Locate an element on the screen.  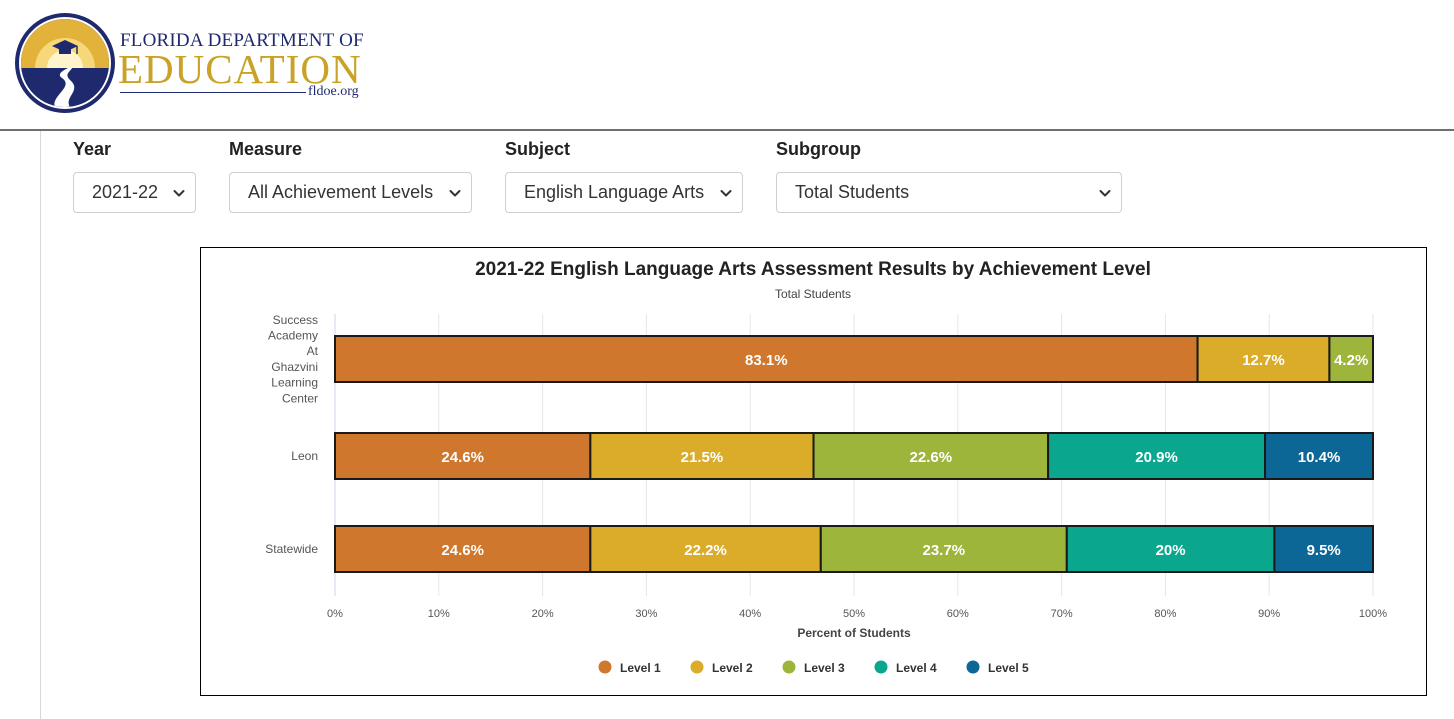
bar-data-label: 10.4% is located at coordinates (1319, 457).